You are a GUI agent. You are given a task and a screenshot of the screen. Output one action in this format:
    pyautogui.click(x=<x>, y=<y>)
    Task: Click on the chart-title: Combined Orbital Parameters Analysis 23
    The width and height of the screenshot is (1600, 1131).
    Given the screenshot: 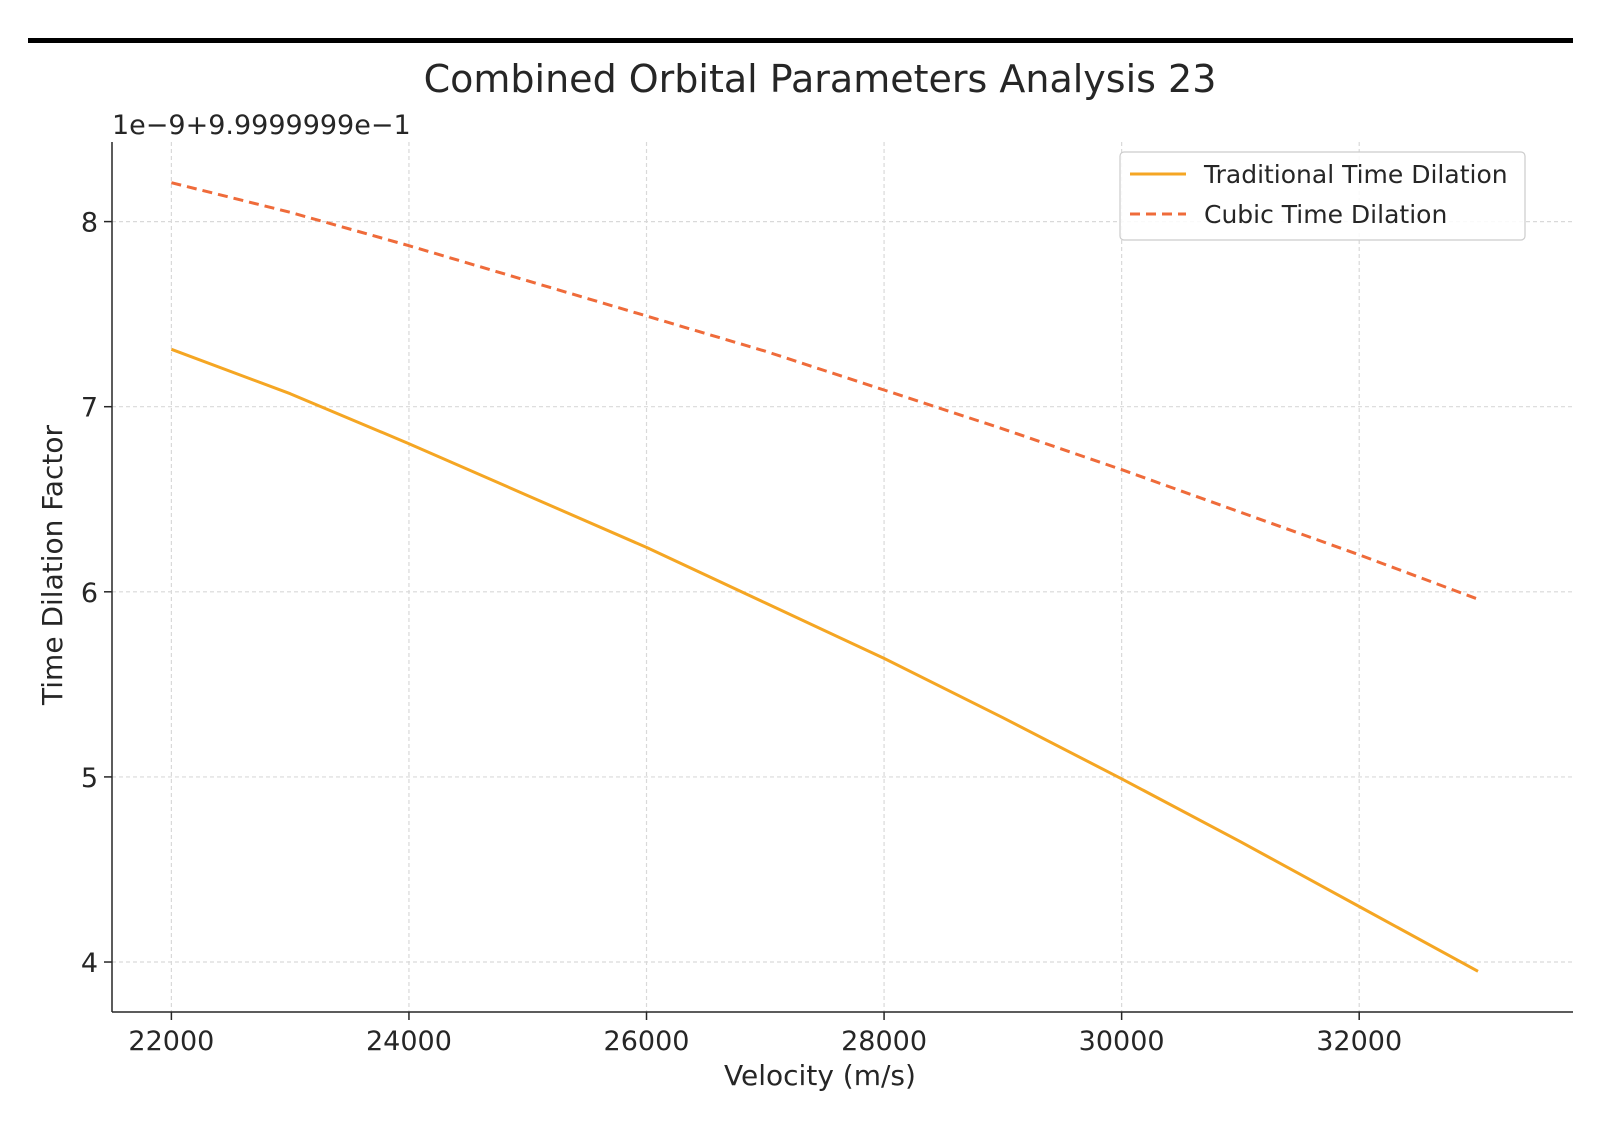 What is the action you would take?
    pyautogui.click(x=820, y=79)
    